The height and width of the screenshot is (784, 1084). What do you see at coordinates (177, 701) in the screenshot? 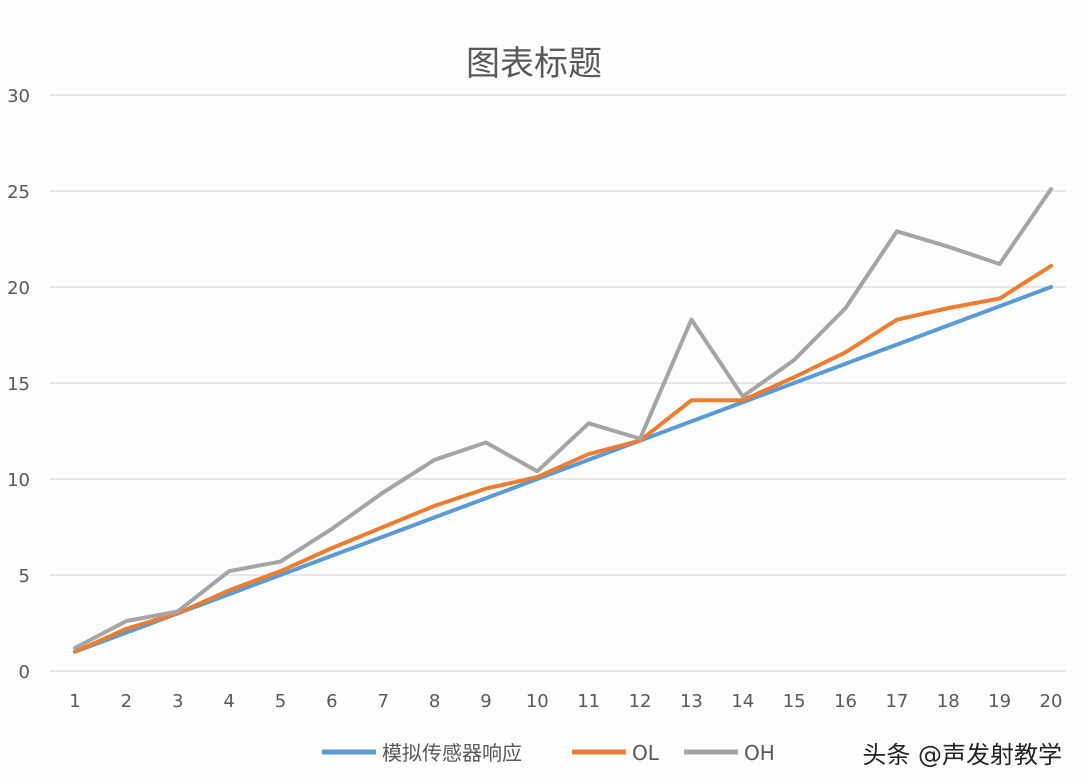
I see `x-tick-label: 3` at bounding box center [177, 701].